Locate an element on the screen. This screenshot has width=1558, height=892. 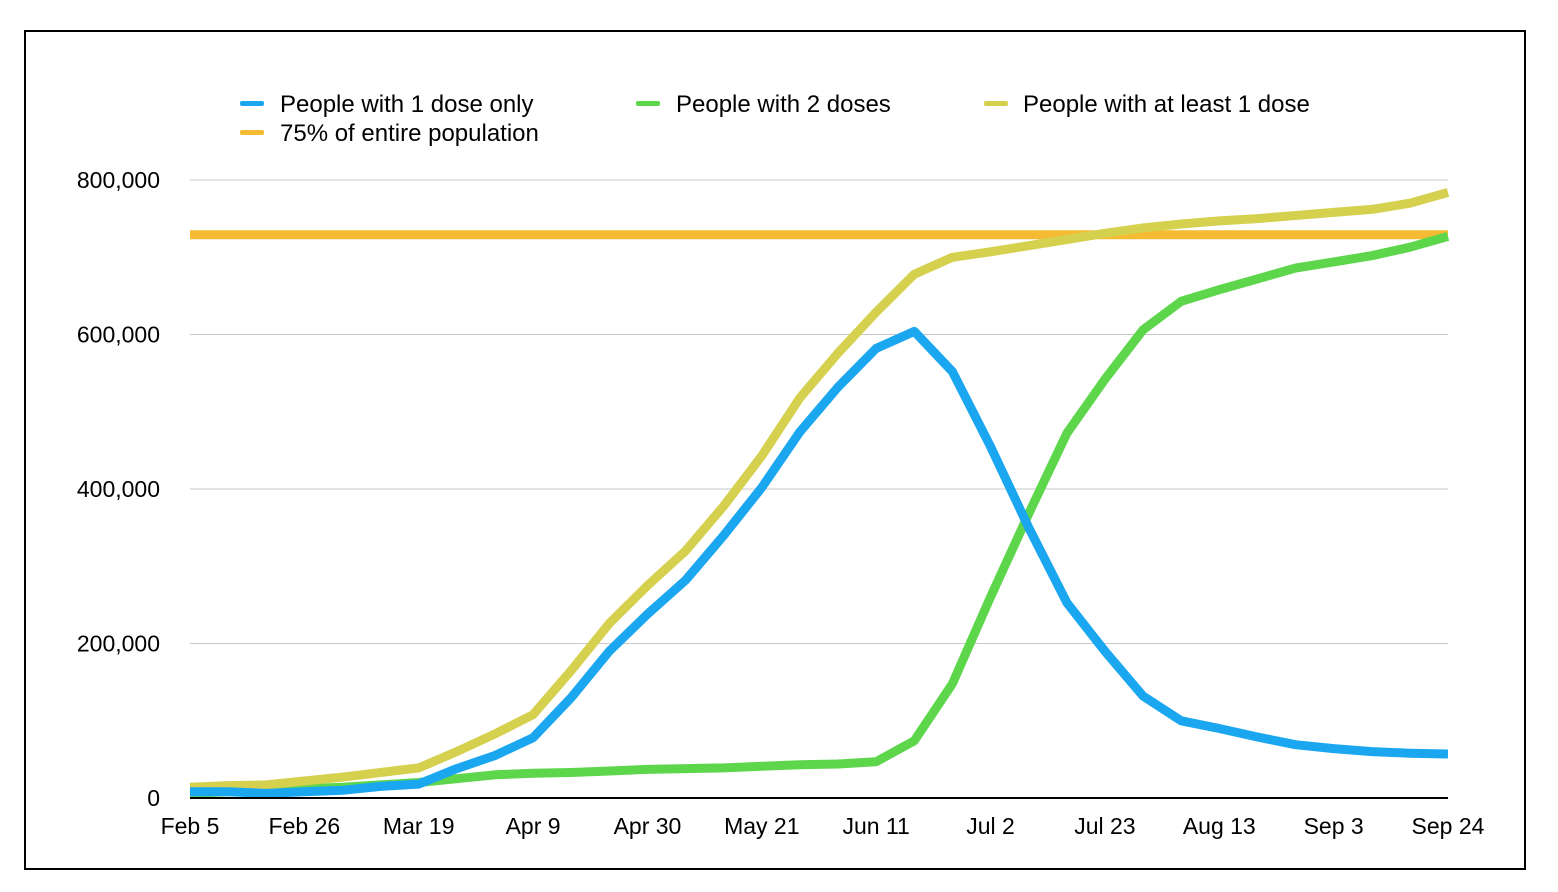
legend-item-75-percent-population: 75% of entire population is located at coordinates (389, 133).